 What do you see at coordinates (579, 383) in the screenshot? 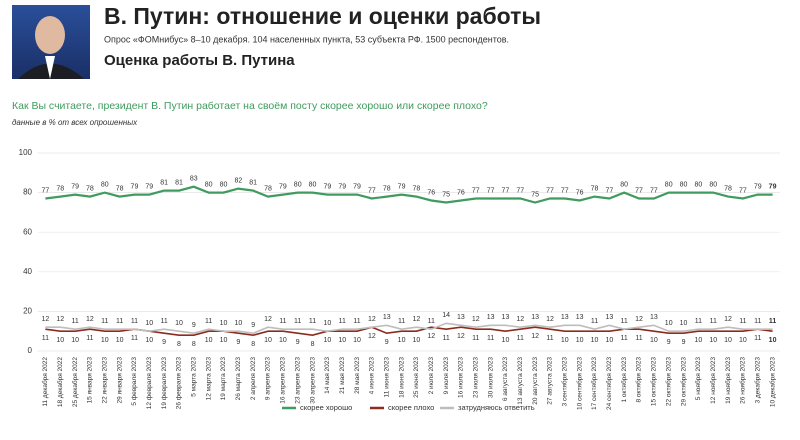
I see `x-tick-label: 10 сентября 2023` at bounding box center [579, 383].